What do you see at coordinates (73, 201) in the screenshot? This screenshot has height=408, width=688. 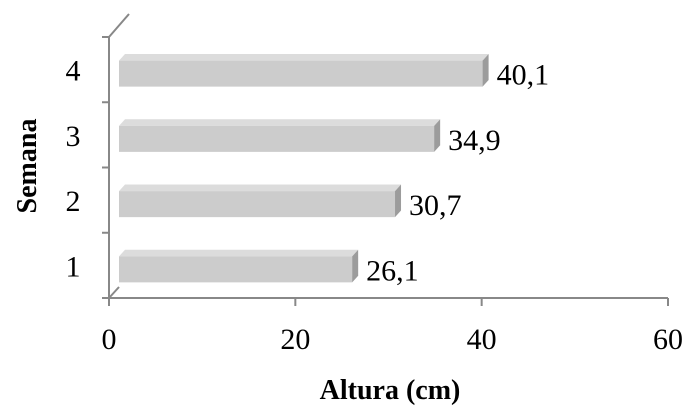 I see `y-tick-label: 2` at bounding box center [73, 201].